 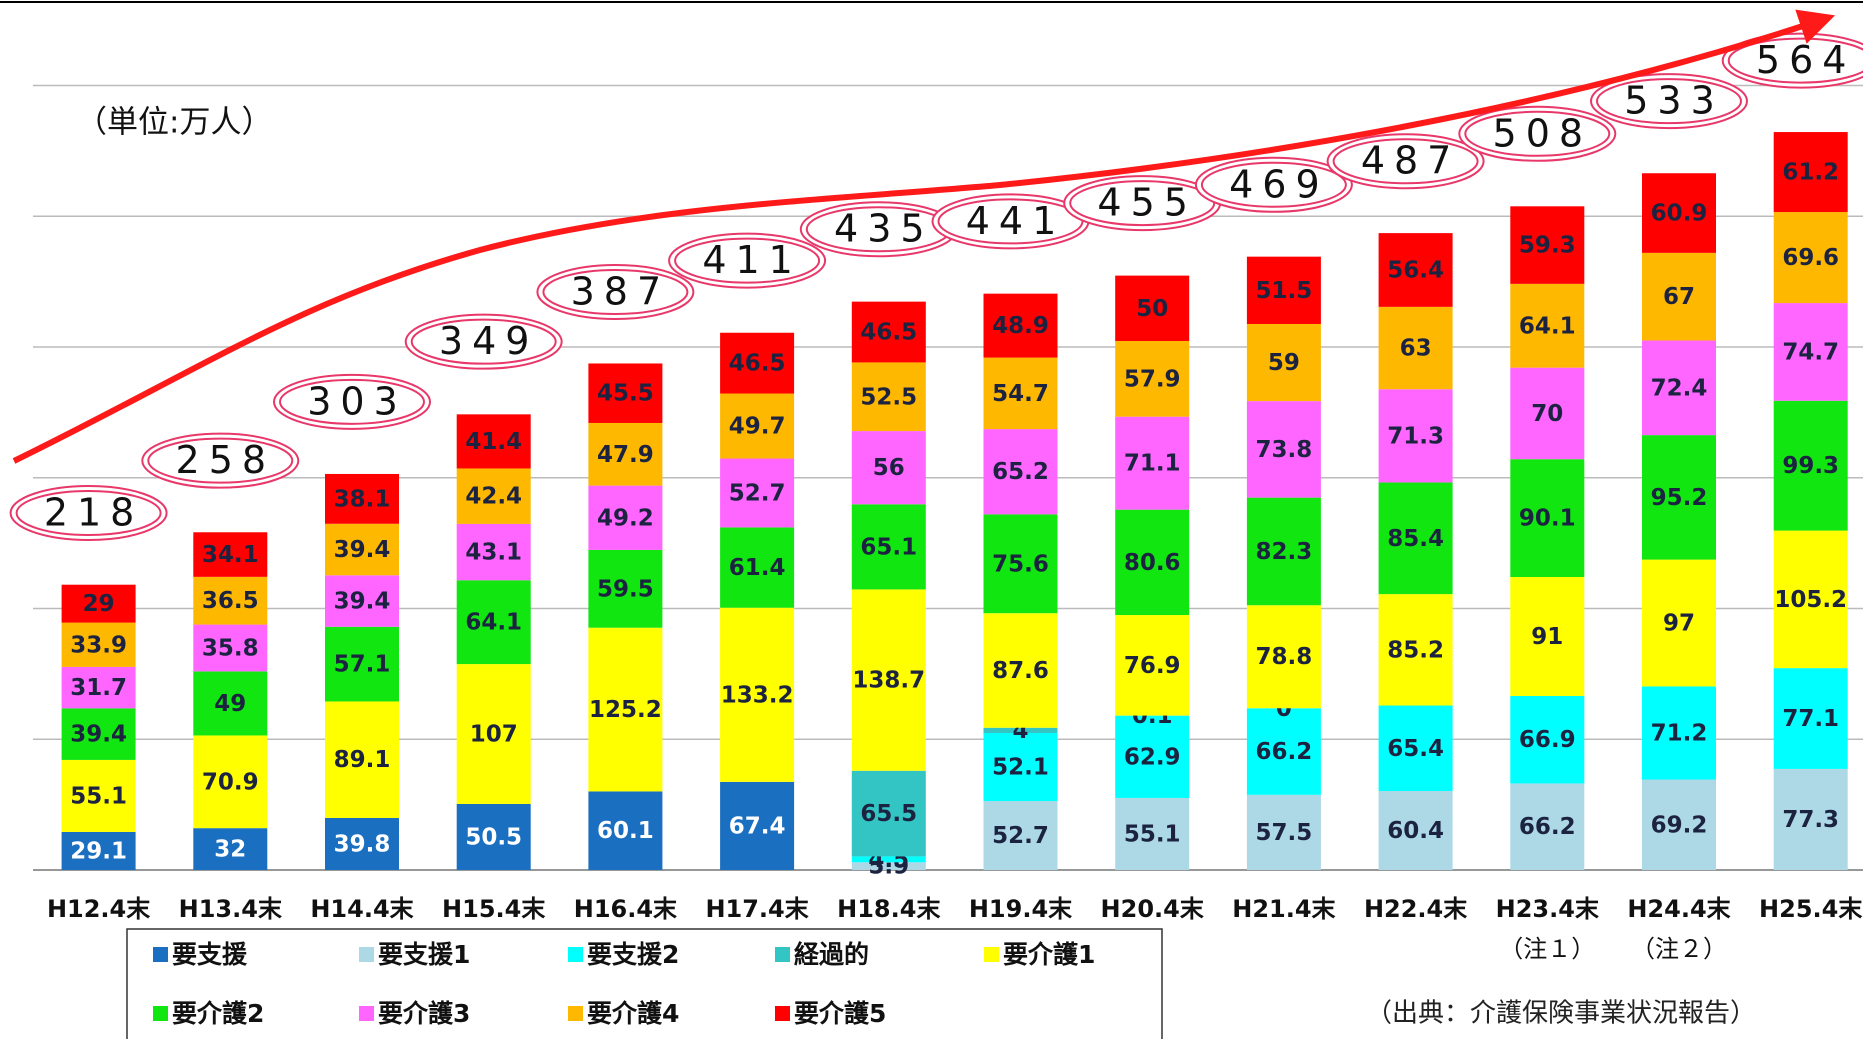 I want to click on value-label: 99.3, so click(x=1810, y=466).